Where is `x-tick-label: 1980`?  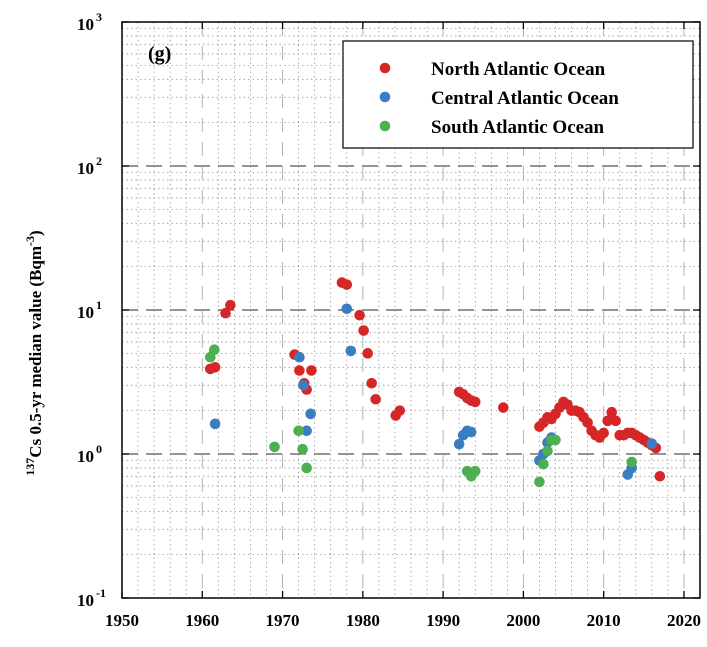
x-tick-label: 1980 is located at coordinates (363, 620).